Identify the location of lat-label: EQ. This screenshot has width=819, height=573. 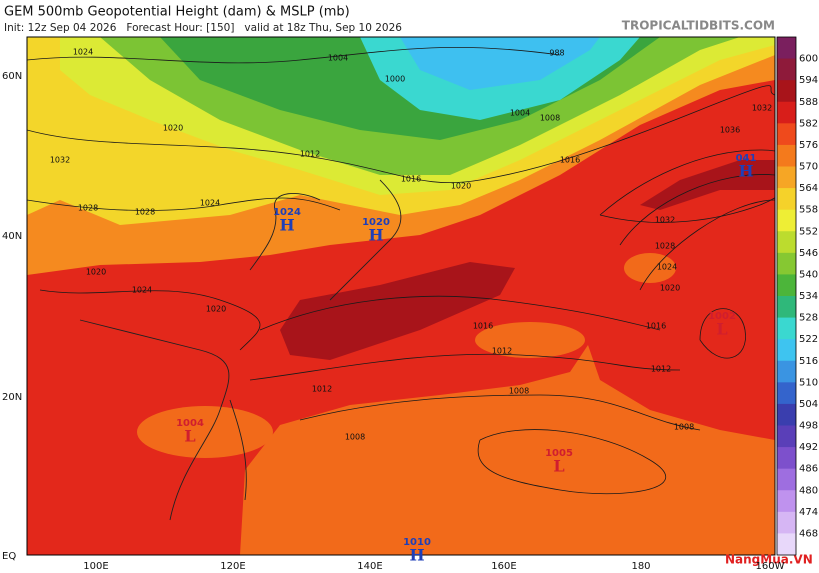
(9, 556).